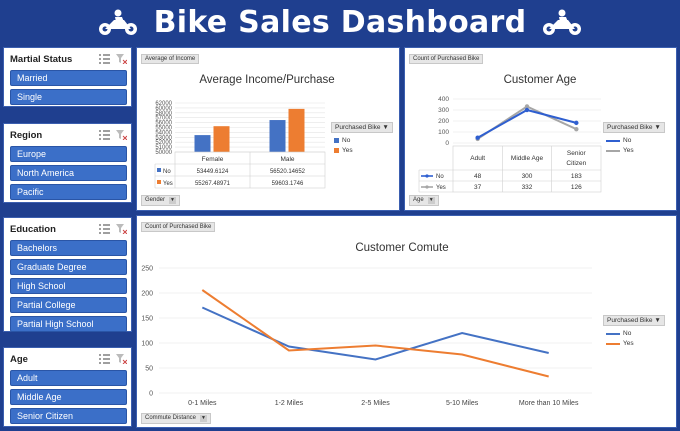 The image size is (680, 431). Describe the element at coordinates (171, 418) in the screenshot. I see `axis-field-label: Commute Distance` at that location.